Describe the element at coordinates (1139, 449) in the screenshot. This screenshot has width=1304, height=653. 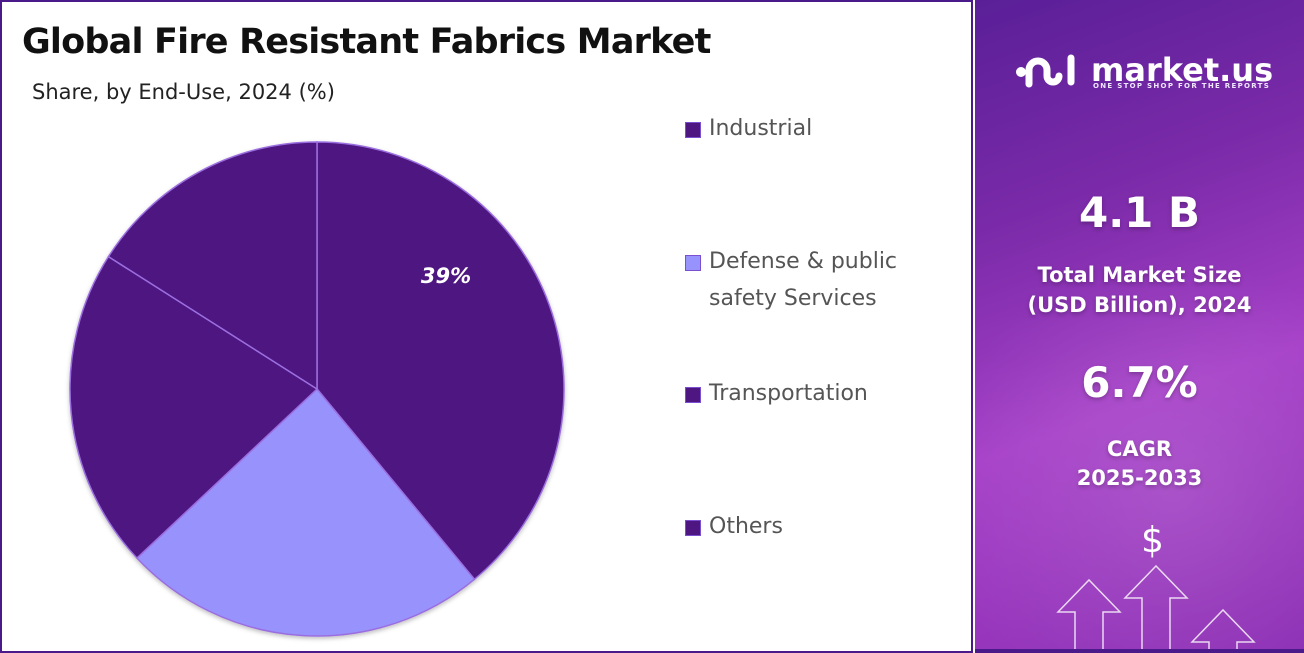
I see `cagr-label-line1: CAGR` at that location.